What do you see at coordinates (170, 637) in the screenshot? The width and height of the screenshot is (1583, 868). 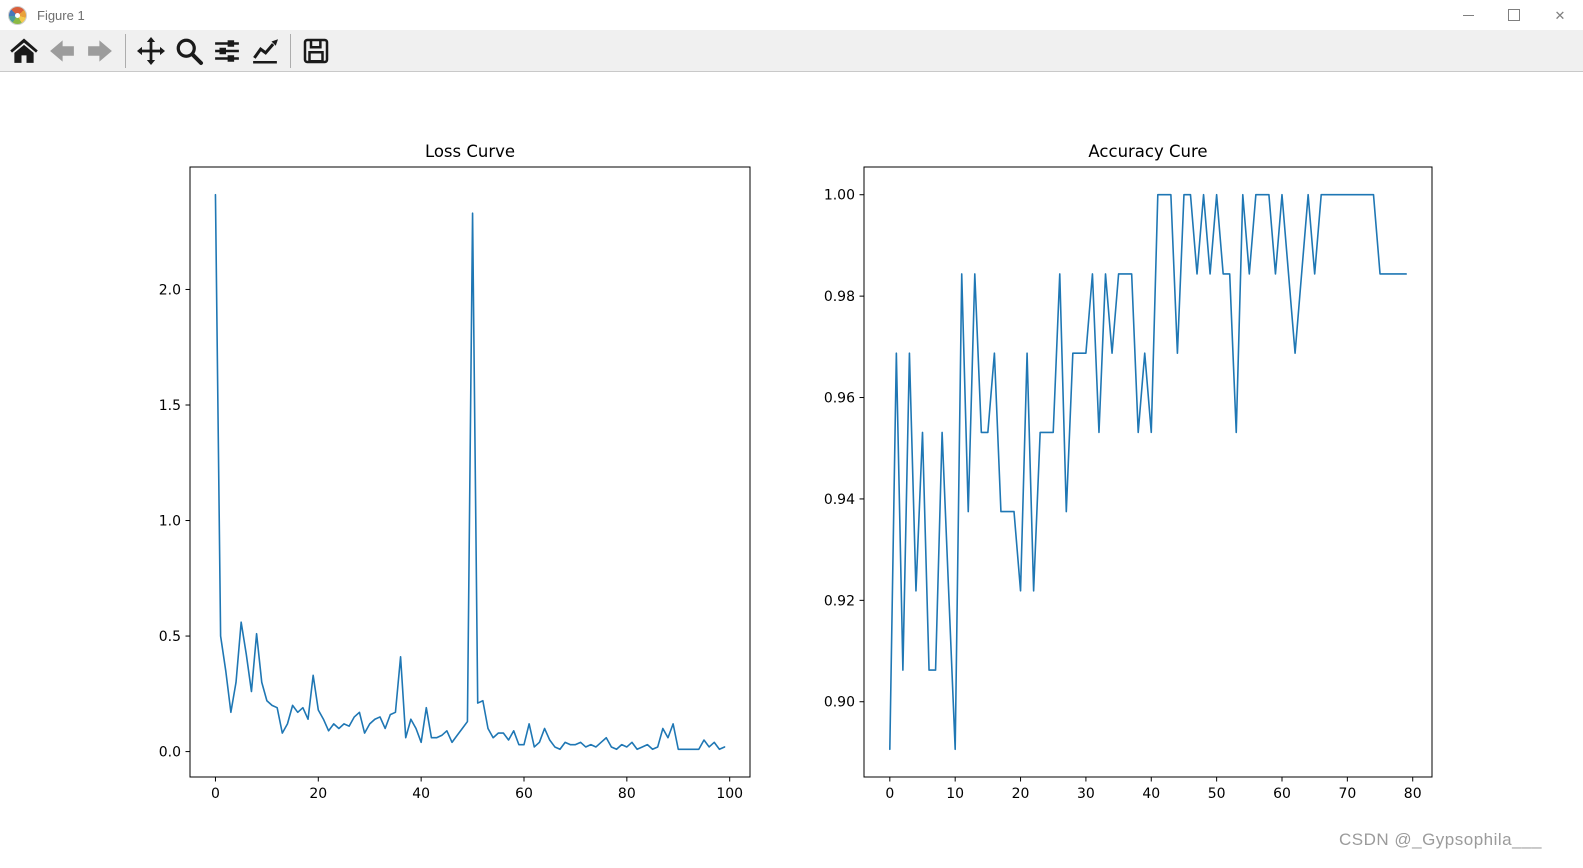 I see `y-tick-label: 0.5` at bounding box center [170, 637].